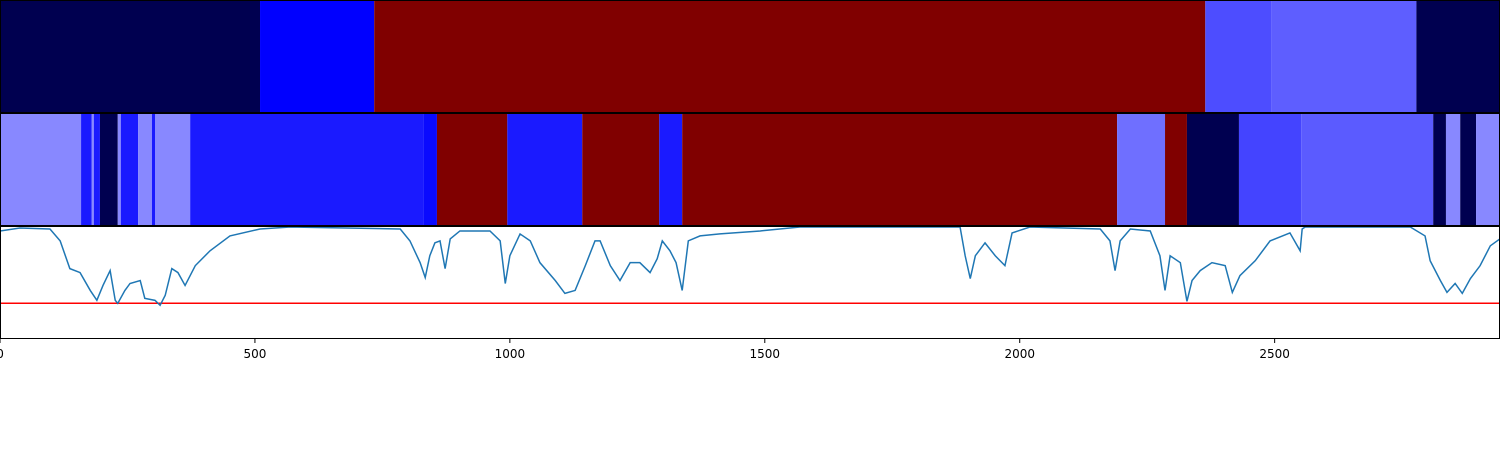 The width and height of the screenshot is (1500, 454). What do you see at coordinates (510, 354) in the screenshot?
I see `x-tick-label: 1000` at bounding box center [510, 354].